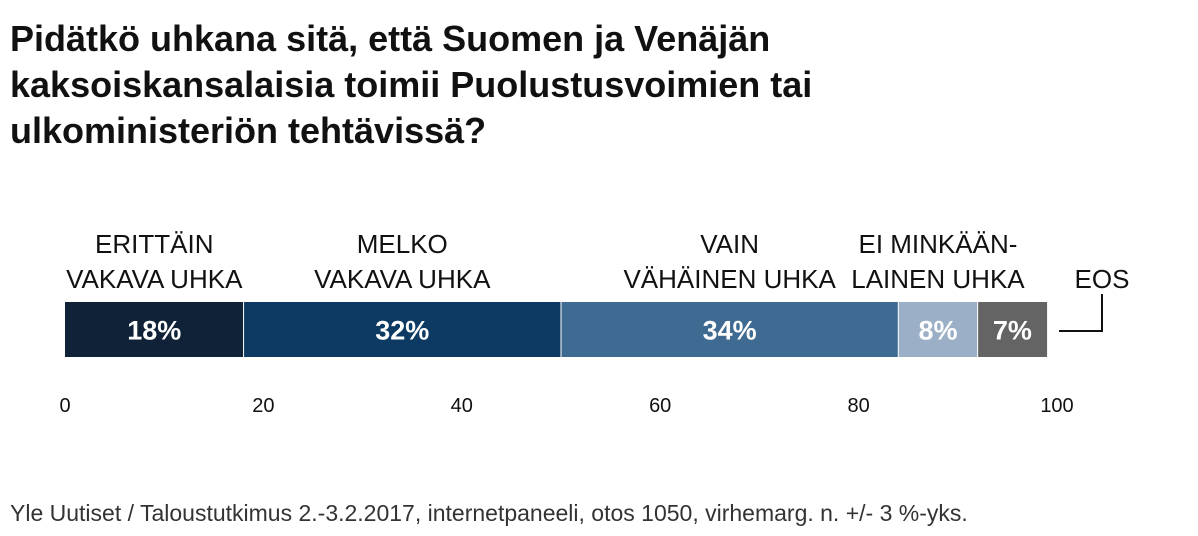 This screenshot has width=1198, height=536. What do you see at coordinates (64, 406) in the screenshot?
I see `x-tick-label: 0` at bounding box center [64, 406].